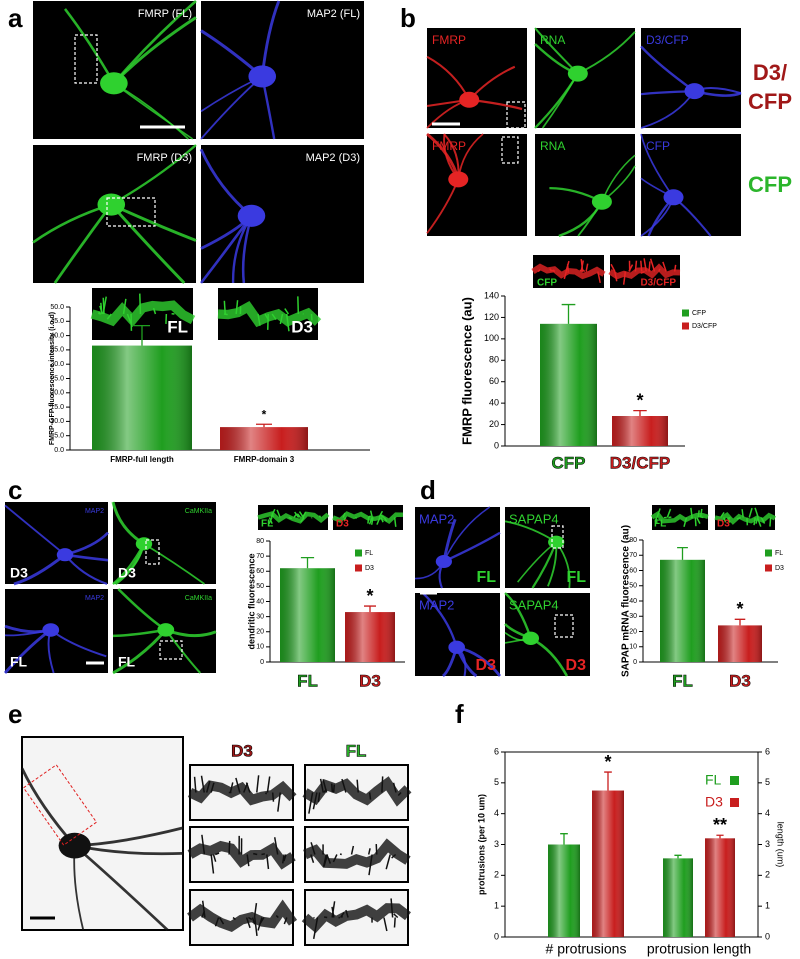 The width and height of the screenshot is (800, 959). I want to click on panel-letter: a, so click(15, 18).